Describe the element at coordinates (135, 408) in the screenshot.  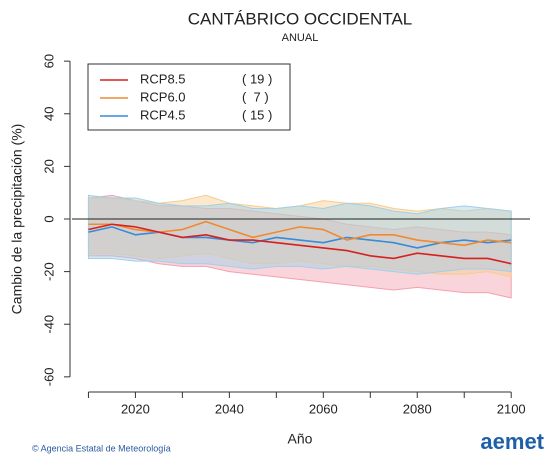
I see `x-tick-label: 2020` at that location.